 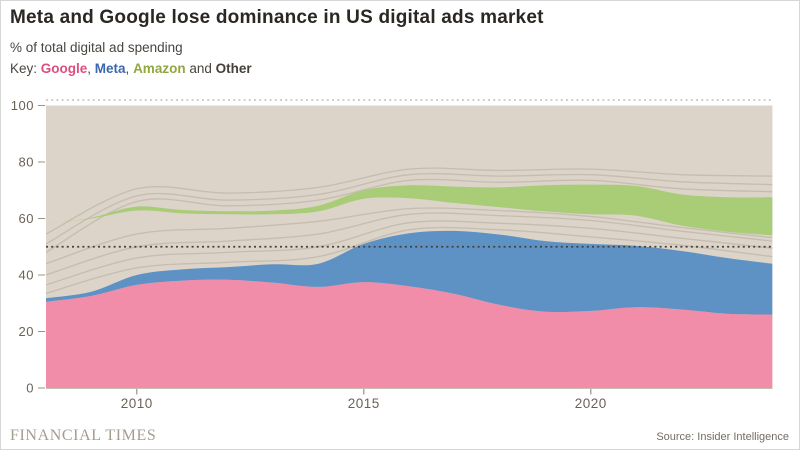 I want to click on y-tick-label: 40, so click(x=26, y=275).